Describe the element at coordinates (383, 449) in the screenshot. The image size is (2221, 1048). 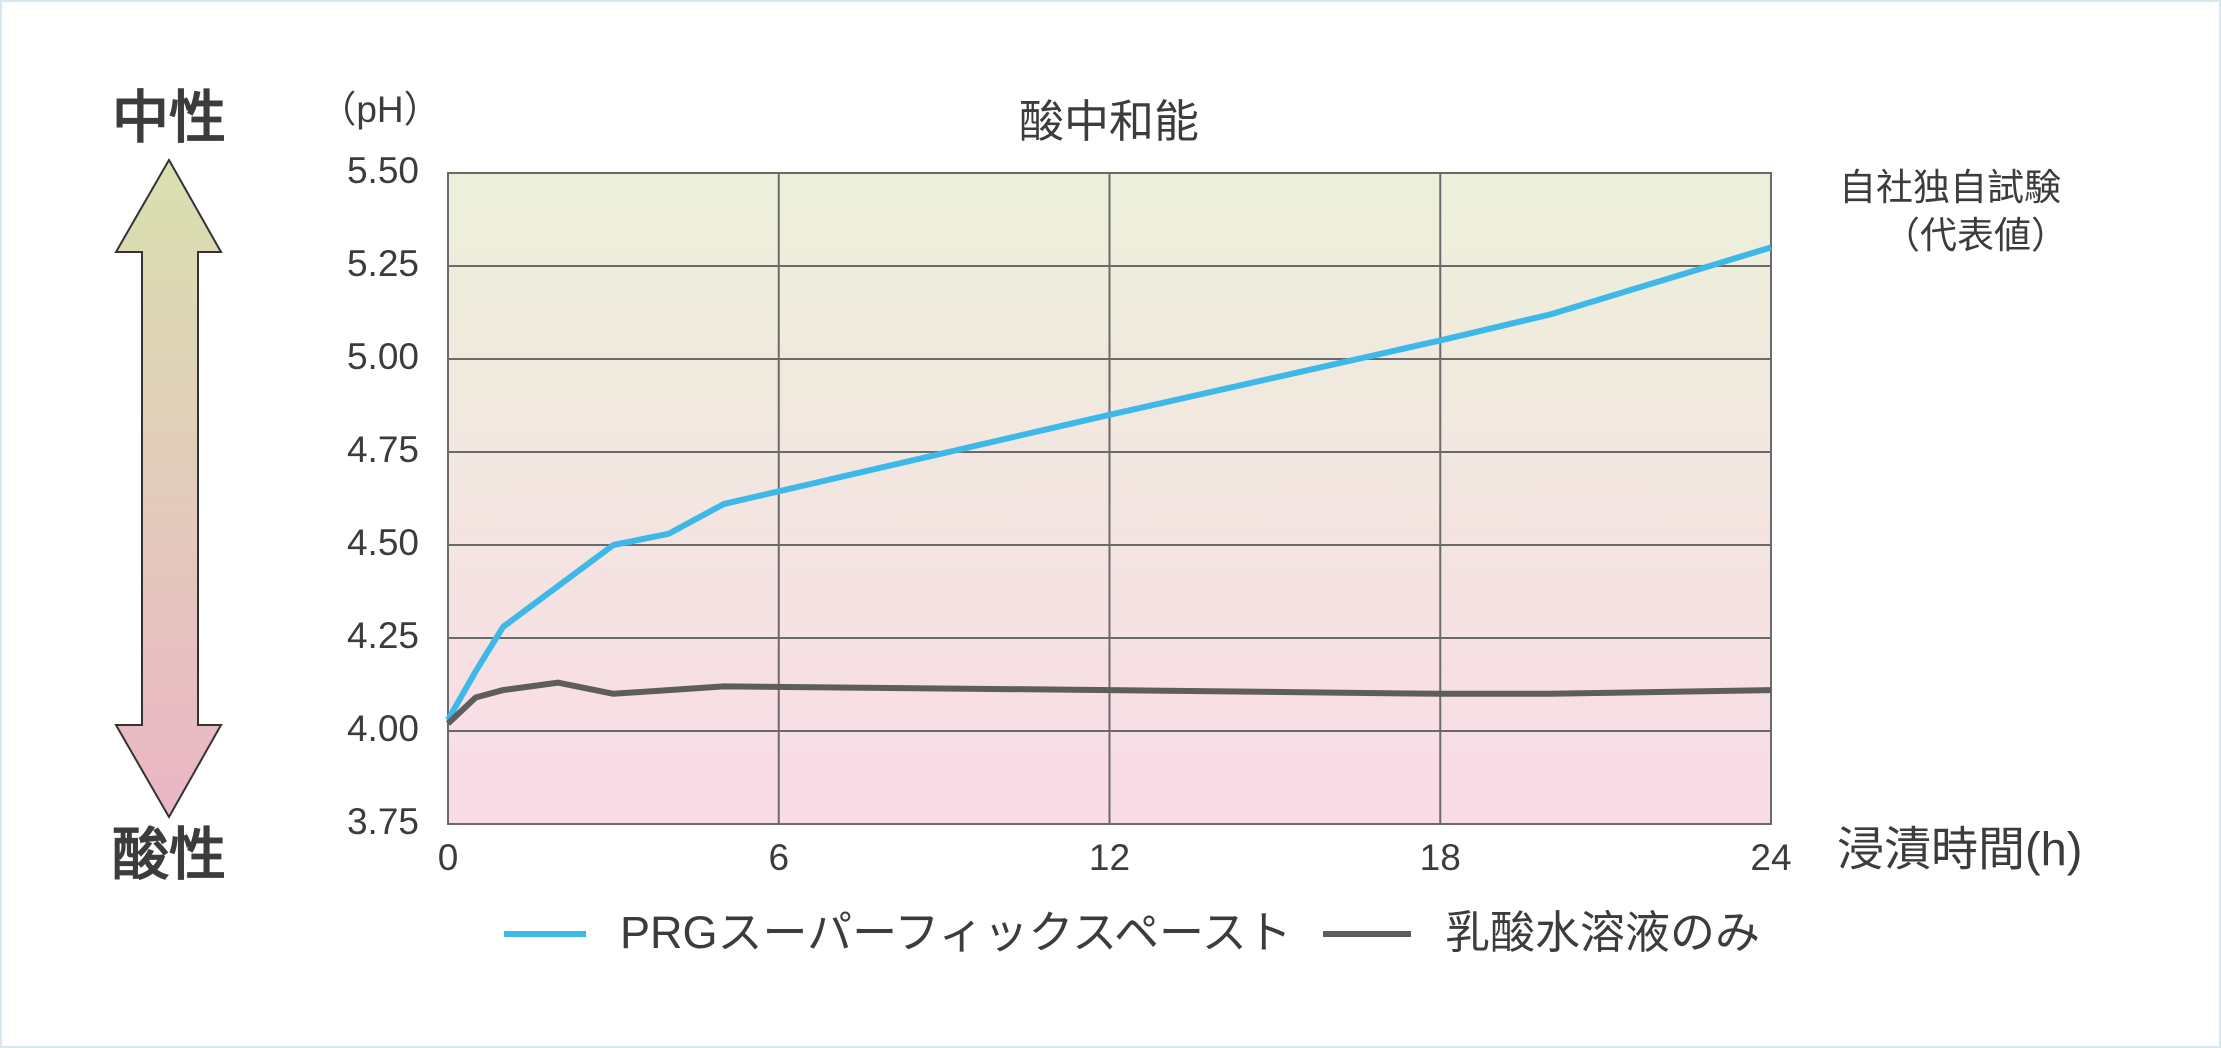
I see `y-tick-label: 4.75` at that location.